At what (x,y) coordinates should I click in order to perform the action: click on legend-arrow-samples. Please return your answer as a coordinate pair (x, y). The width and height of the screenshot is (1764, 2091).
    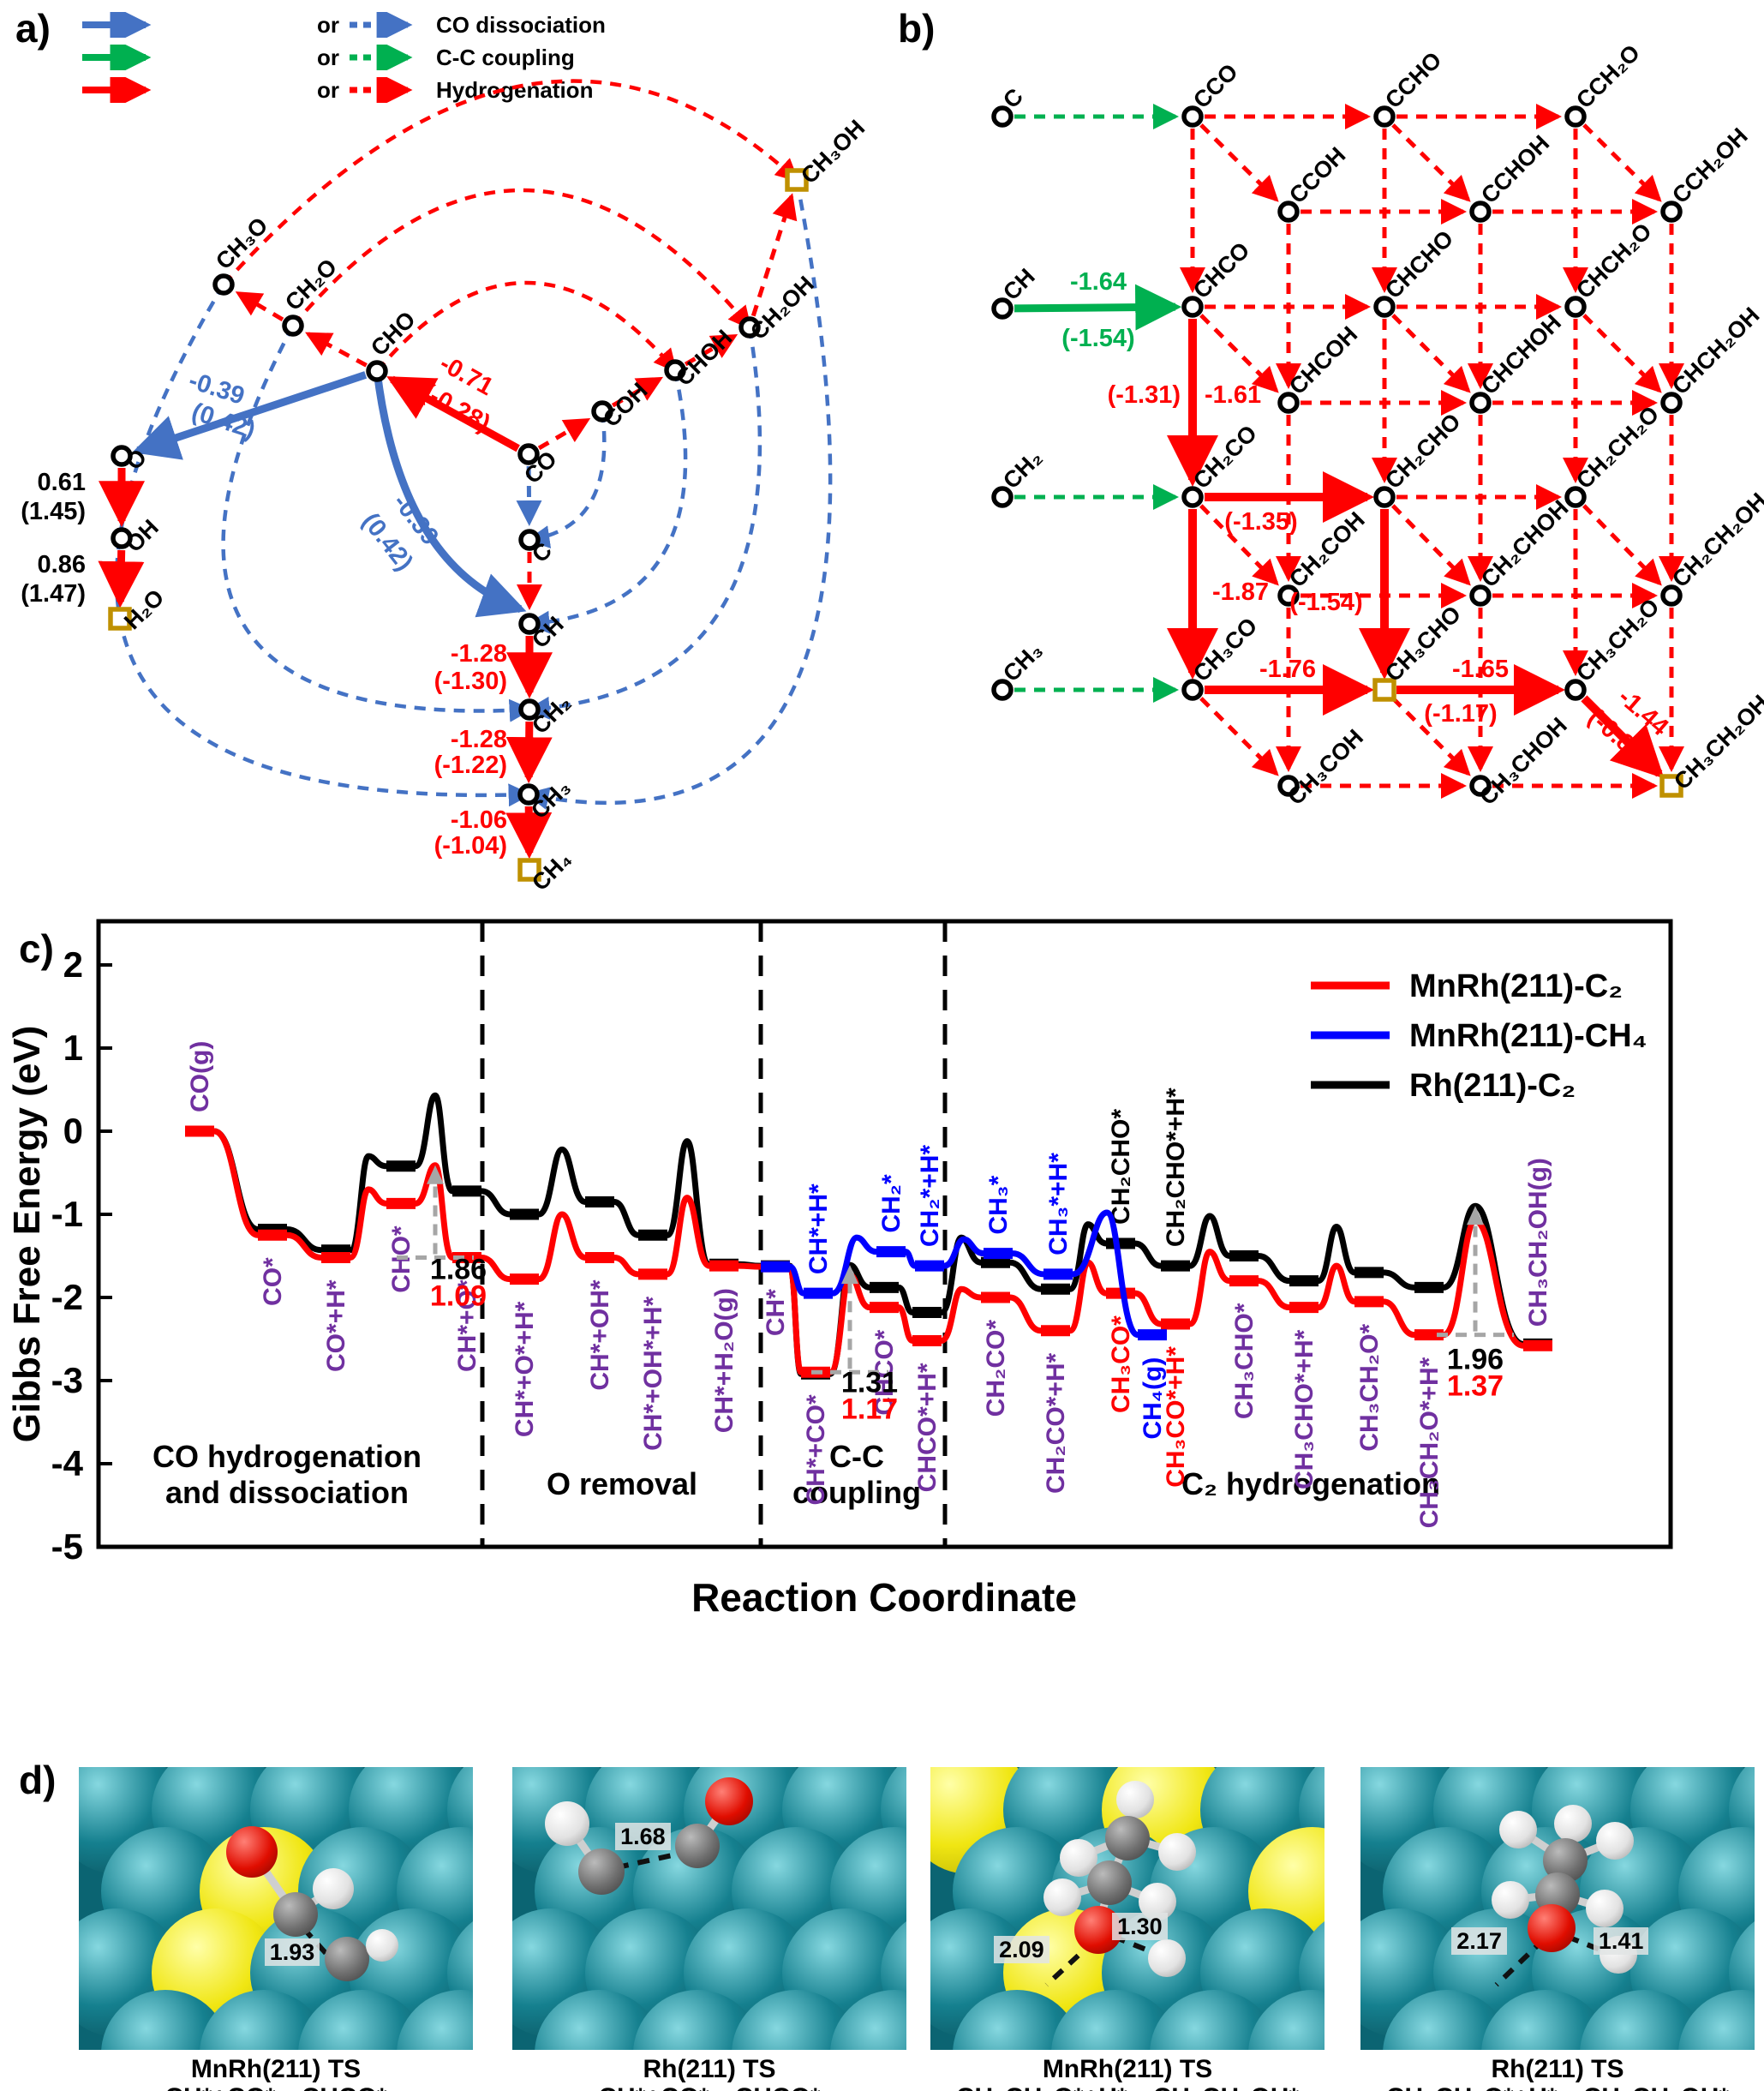
    Looking at the image, I should click on (117, 90).